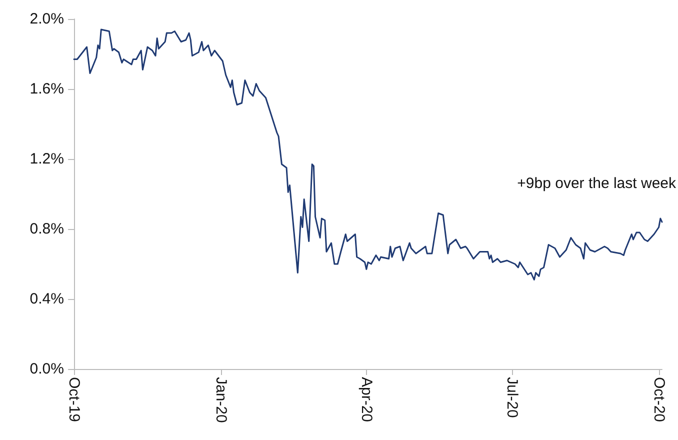 The image size is (678, 440). I want to click on x-tick-label: Oct-20, so click(659, 399).